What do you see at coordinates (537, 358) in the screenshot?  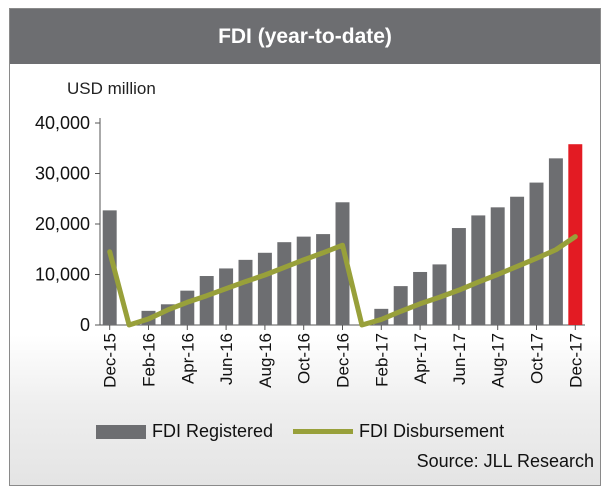 I see `x-tick-label: Oct-17` at bounding box center [537, 358].